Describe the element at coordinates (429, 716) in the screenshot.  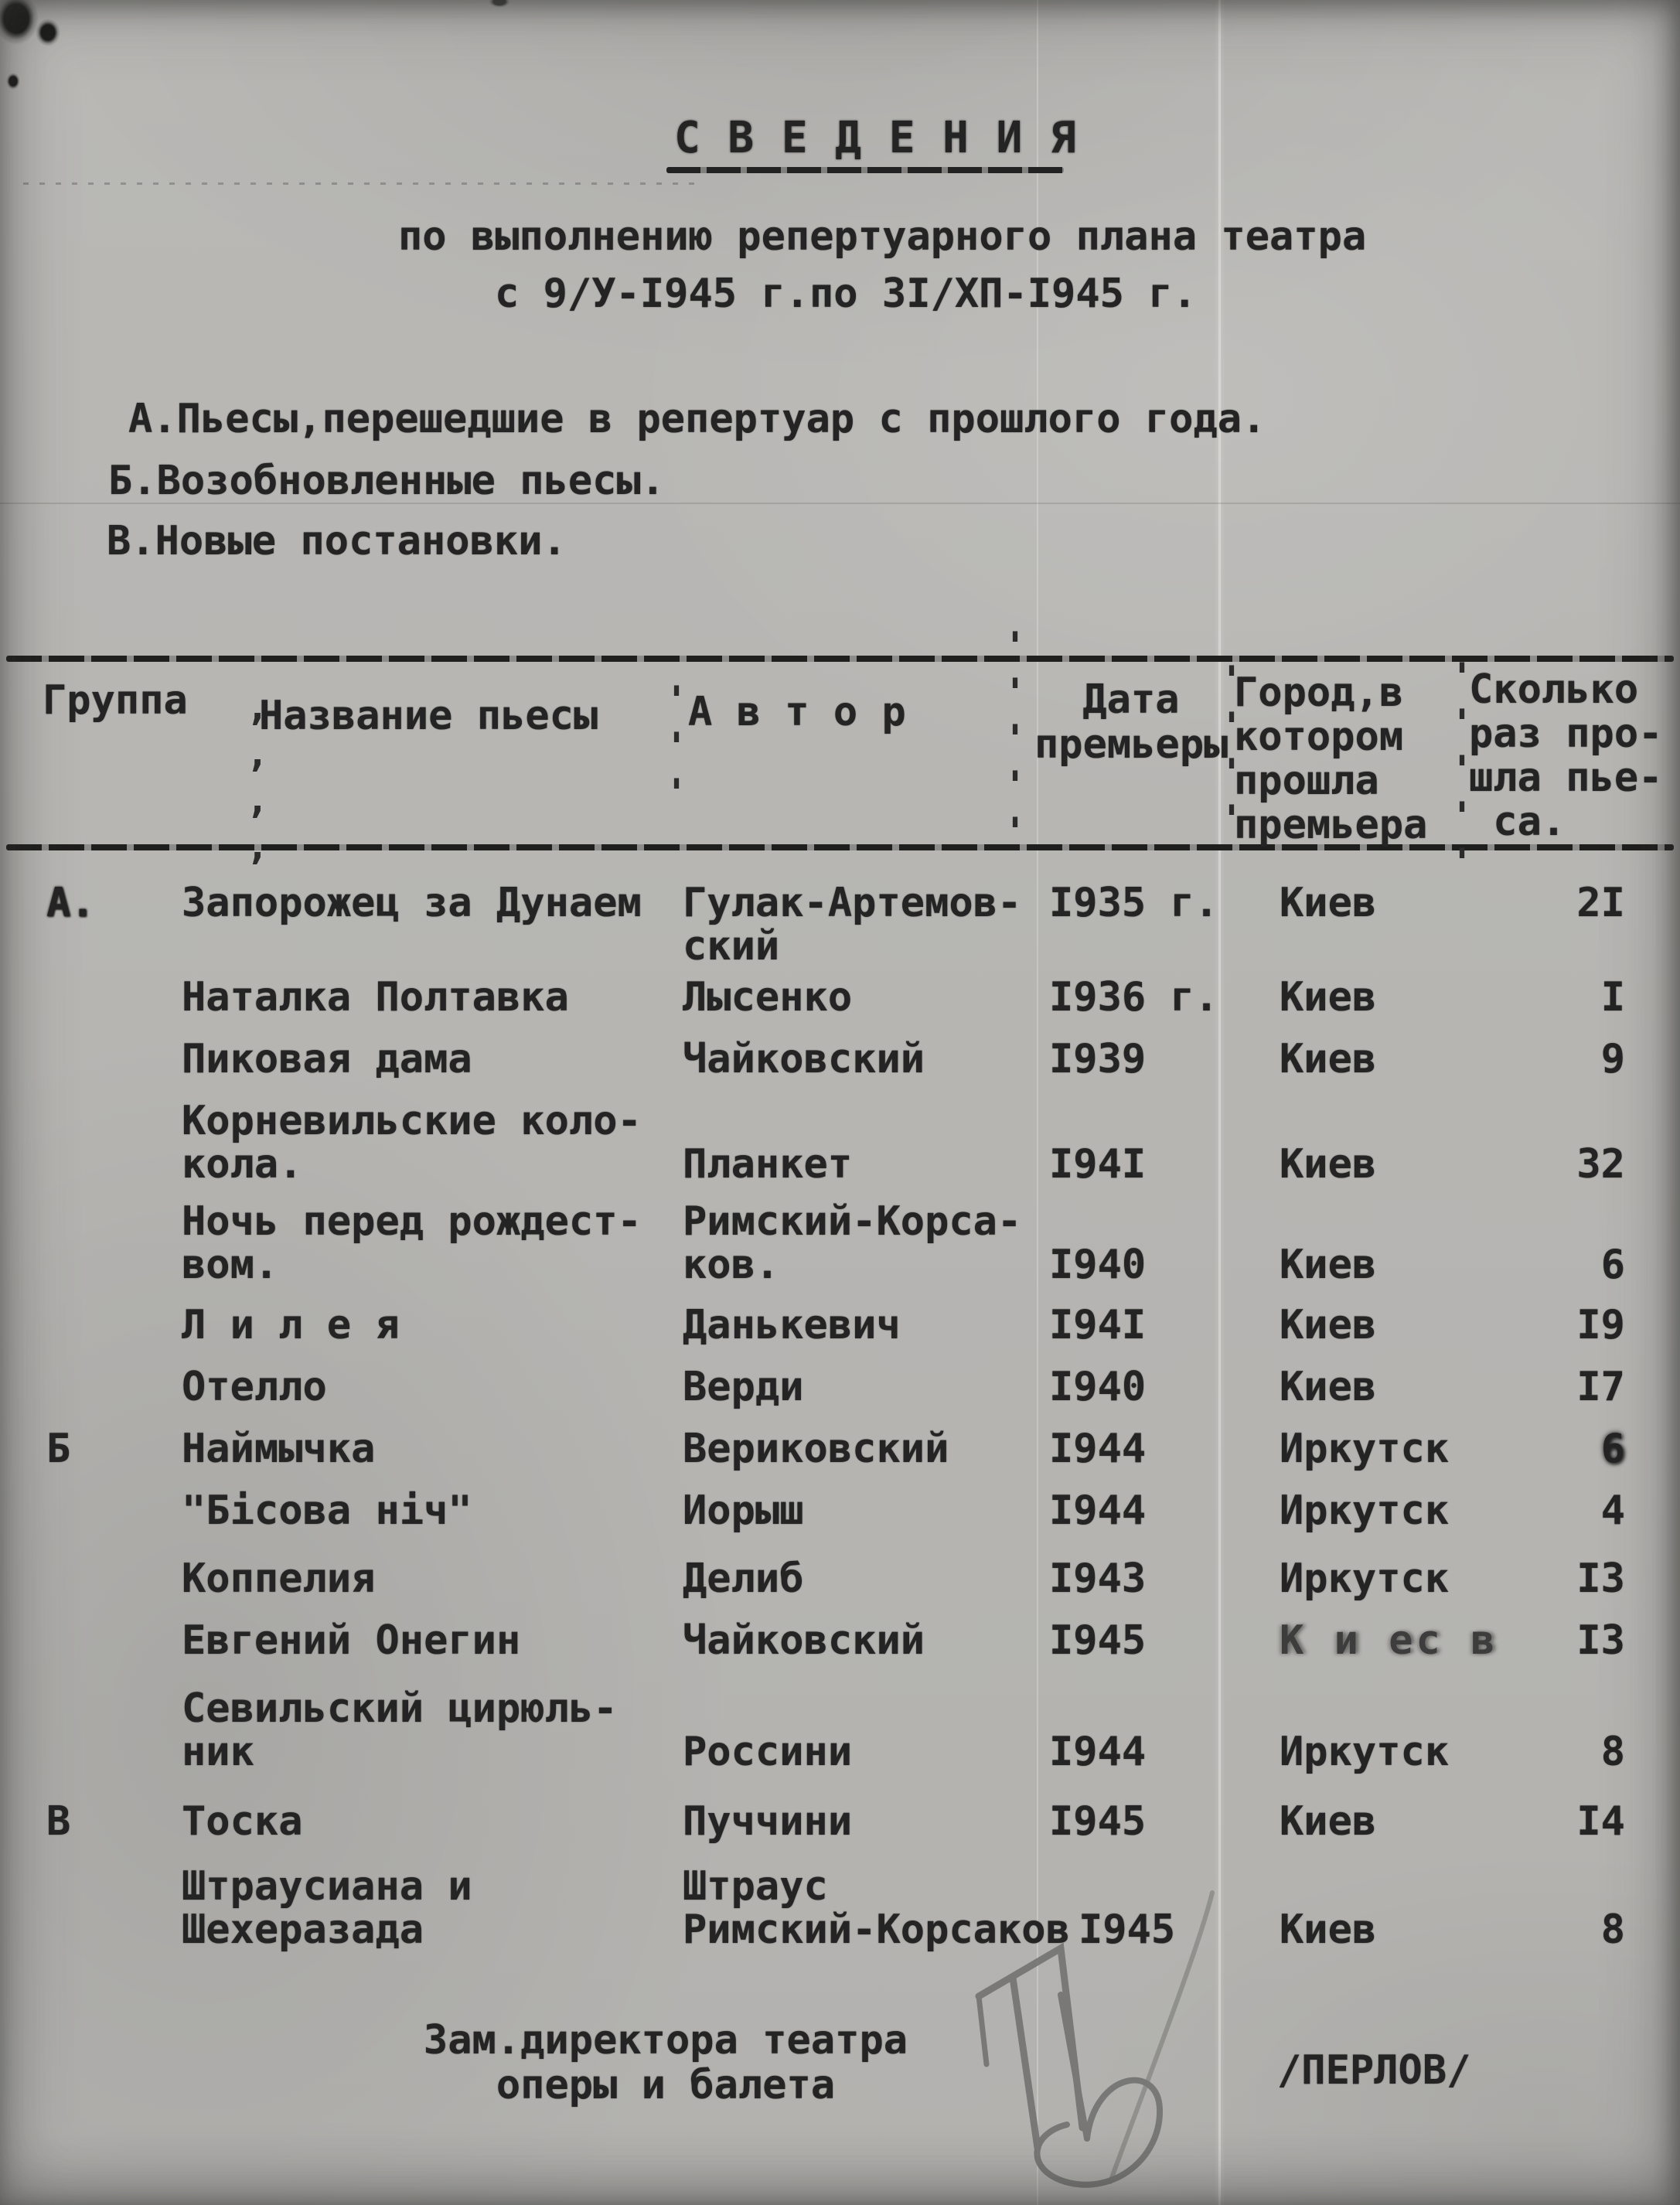
I see `column-header-play-title: Название пьесы` at that location.